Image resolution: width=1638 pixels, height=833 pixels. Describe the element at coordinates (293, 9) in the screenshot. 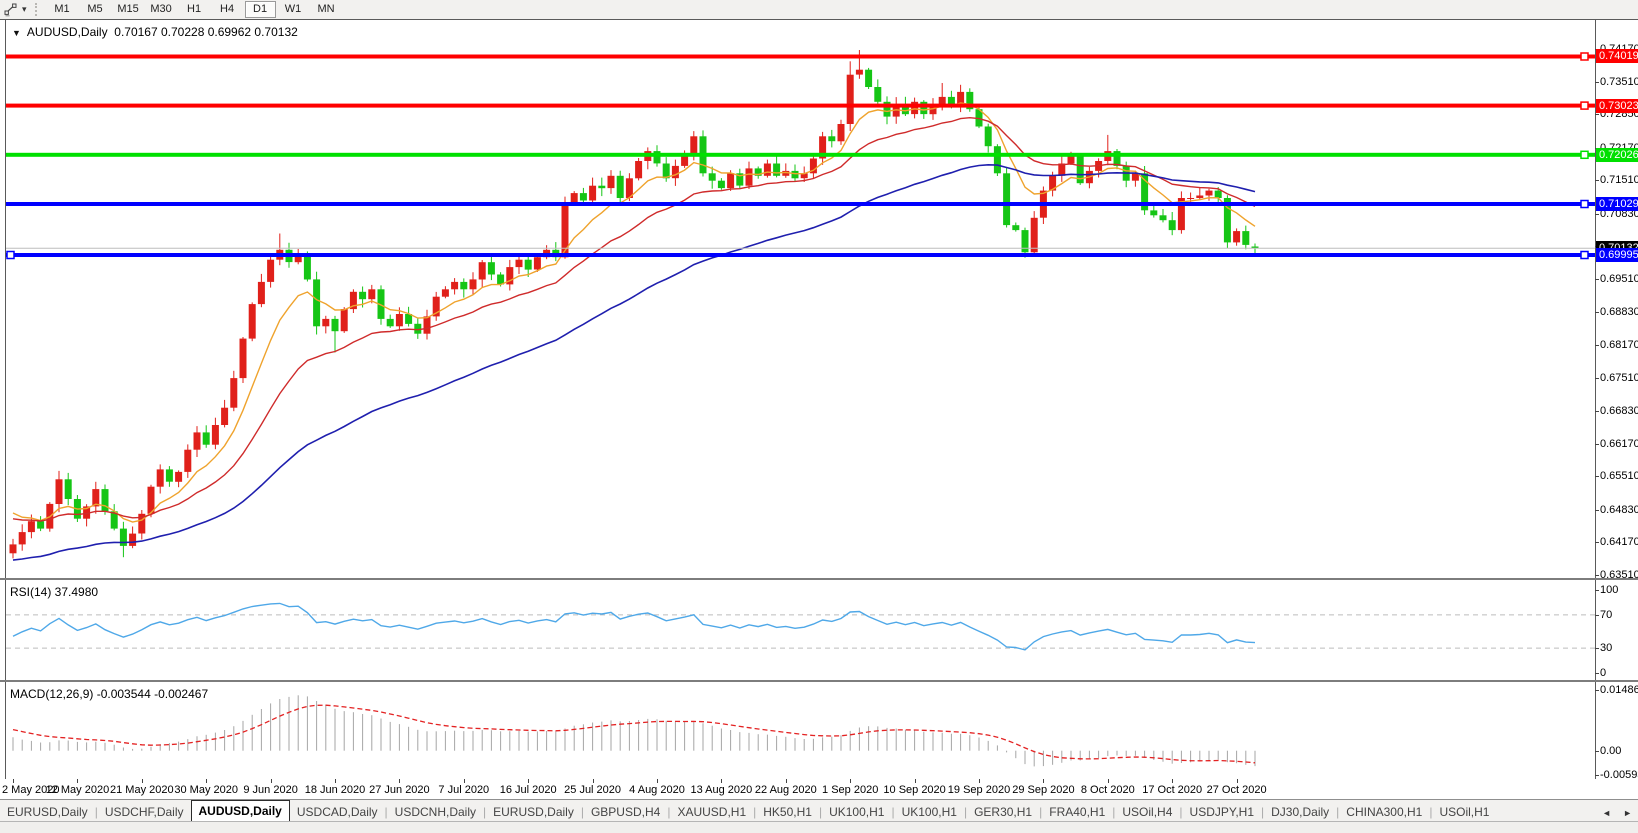

I see `timeframe-button-W1: W1` at that location.